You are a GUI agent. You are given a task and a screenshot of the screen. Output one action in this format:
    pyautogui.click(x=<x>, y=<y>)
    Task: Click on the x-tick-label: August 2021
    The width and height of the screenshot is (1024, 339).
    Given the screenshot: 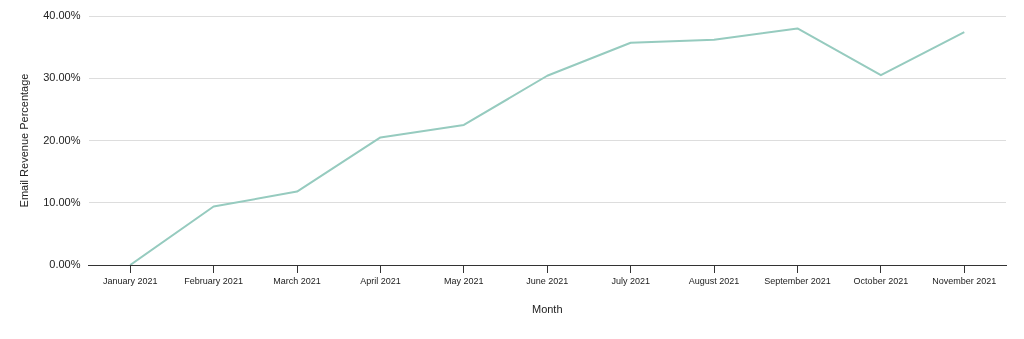 What is the action you would take?
    pyautogui.click(x=714, y=280)
    